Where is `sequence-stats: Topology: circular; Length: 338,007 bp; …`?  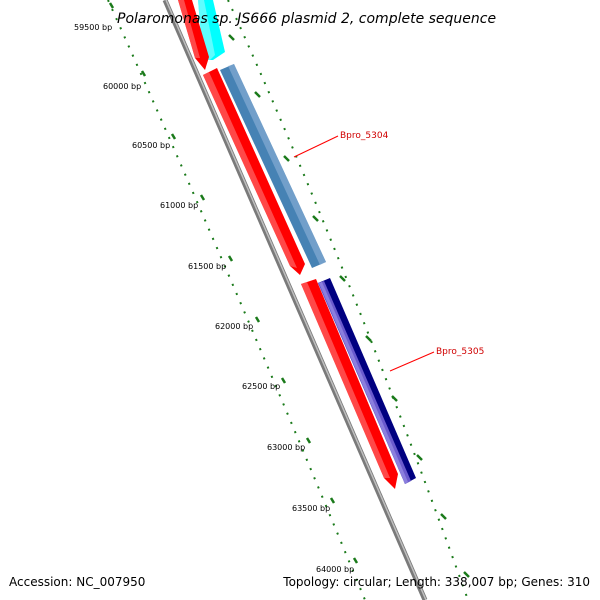 sequence-stats: Topology: circular; Length: 338,007 bp; … is located at coordinates (436, 582).